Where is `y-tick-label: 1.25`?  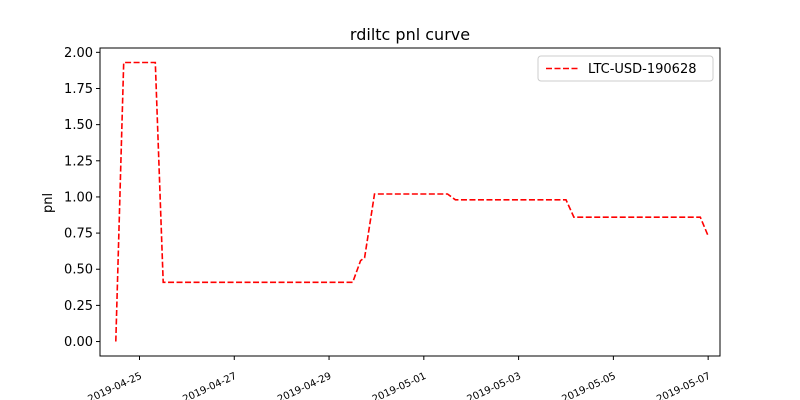
y-tick-label: 1.25 is located at coordinates (78, 161).